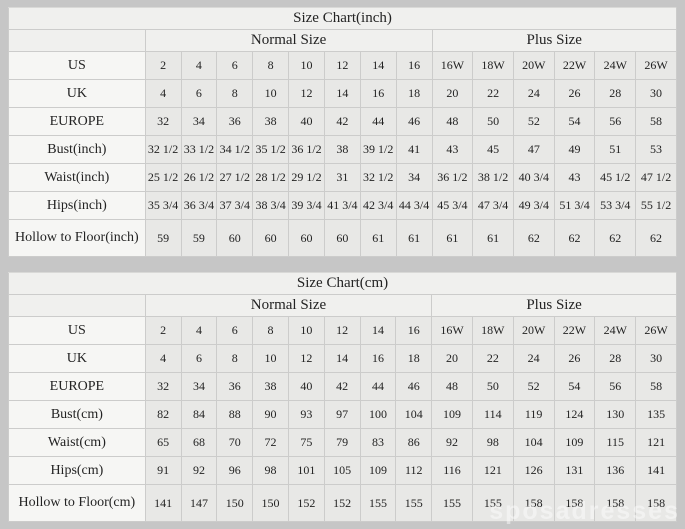  I want to click on size-value-cell: 43, so click(452, 149).